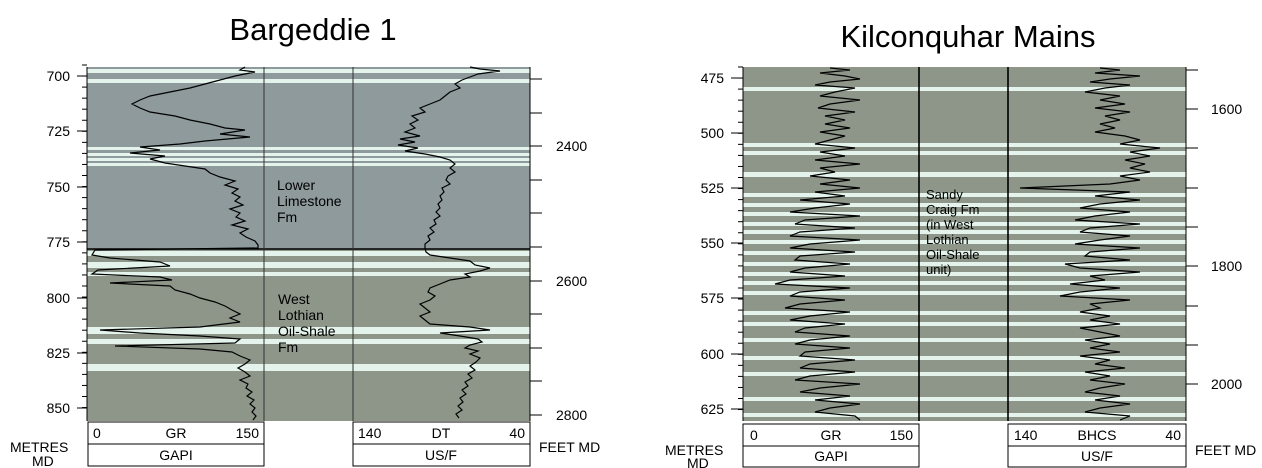 This screenshot has height=468, width=1262. What do you see at coordinates (963, 444) in the screenshot?
I see `track-header-gap` at bounding box center [963, 444].